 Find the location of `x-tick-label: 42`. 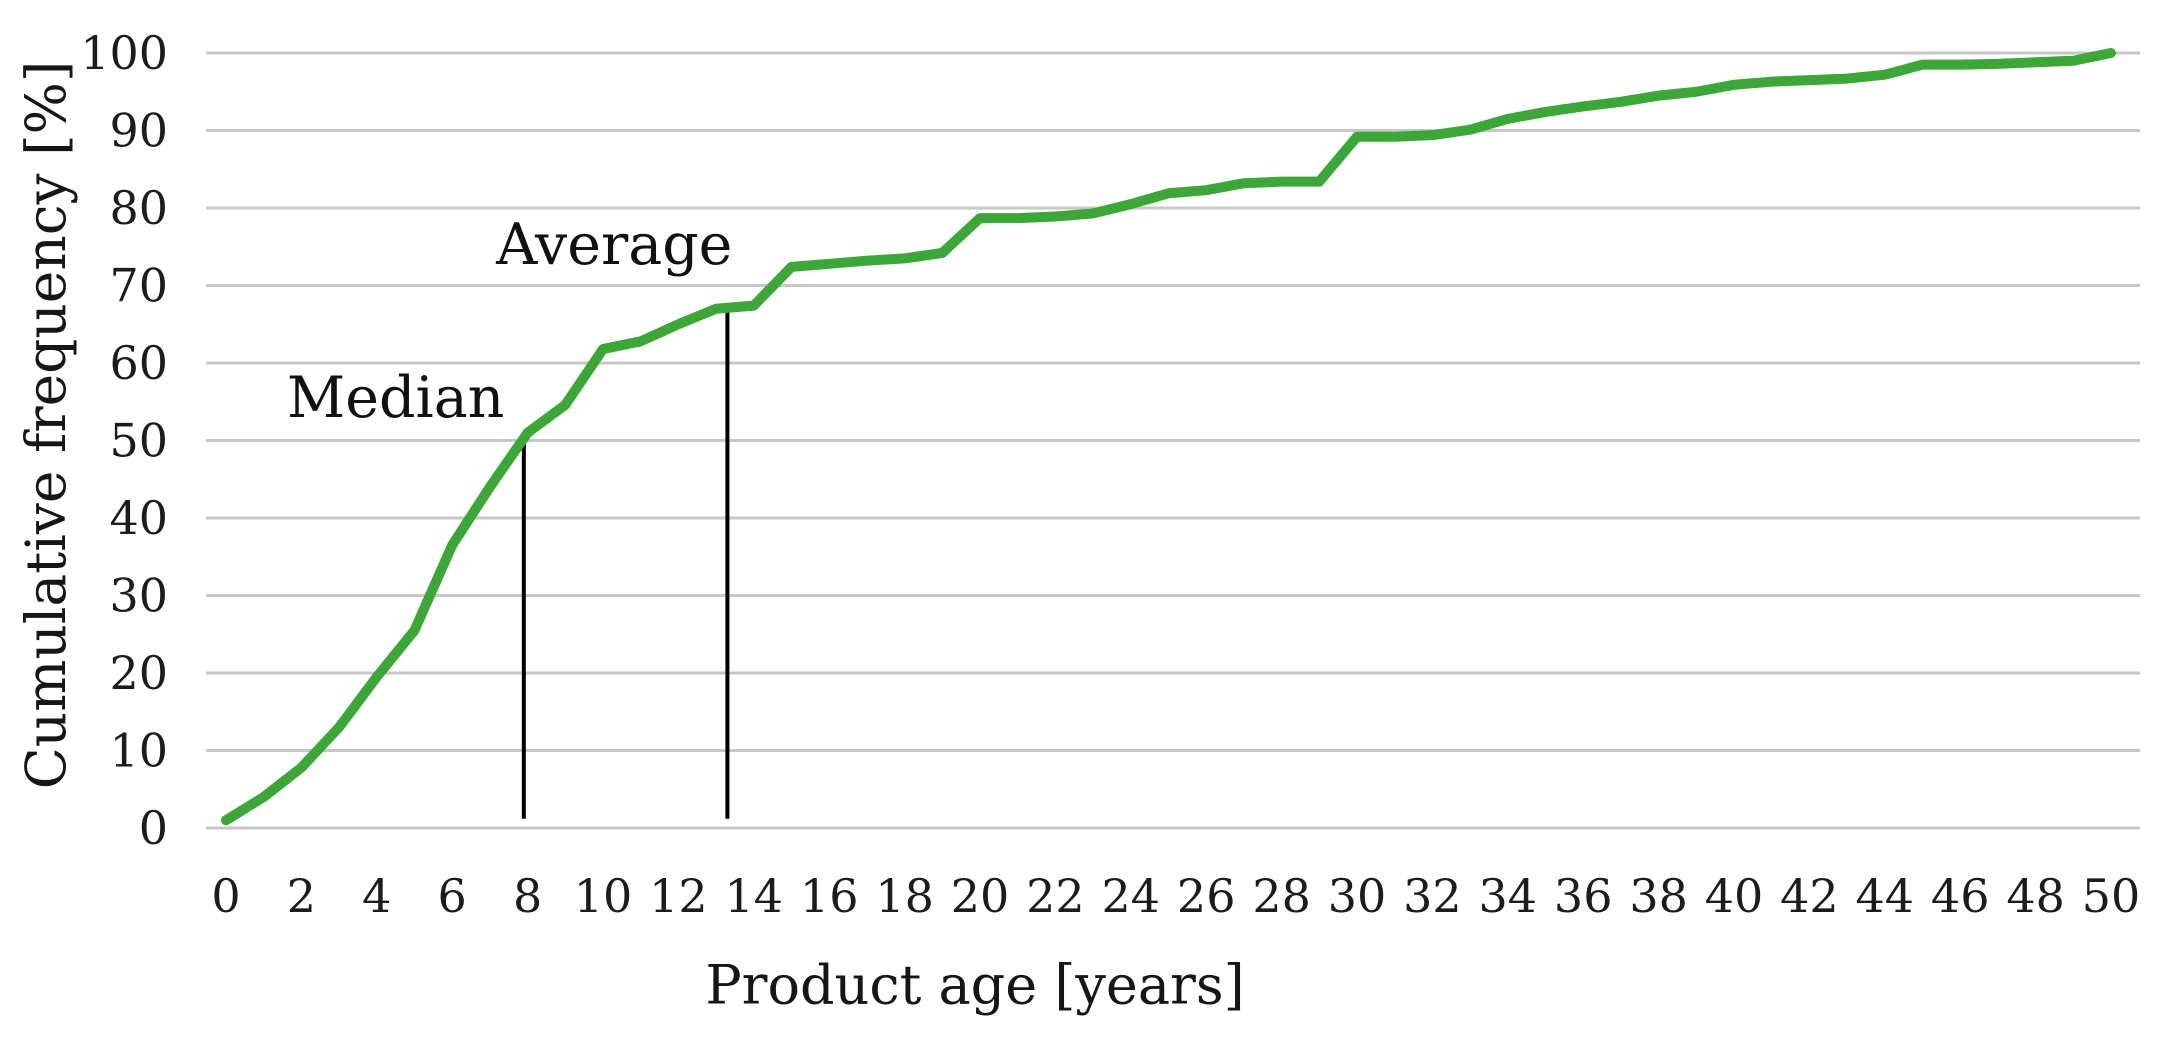

x-tick-label: 42 is located at coordinates (1809, 896).